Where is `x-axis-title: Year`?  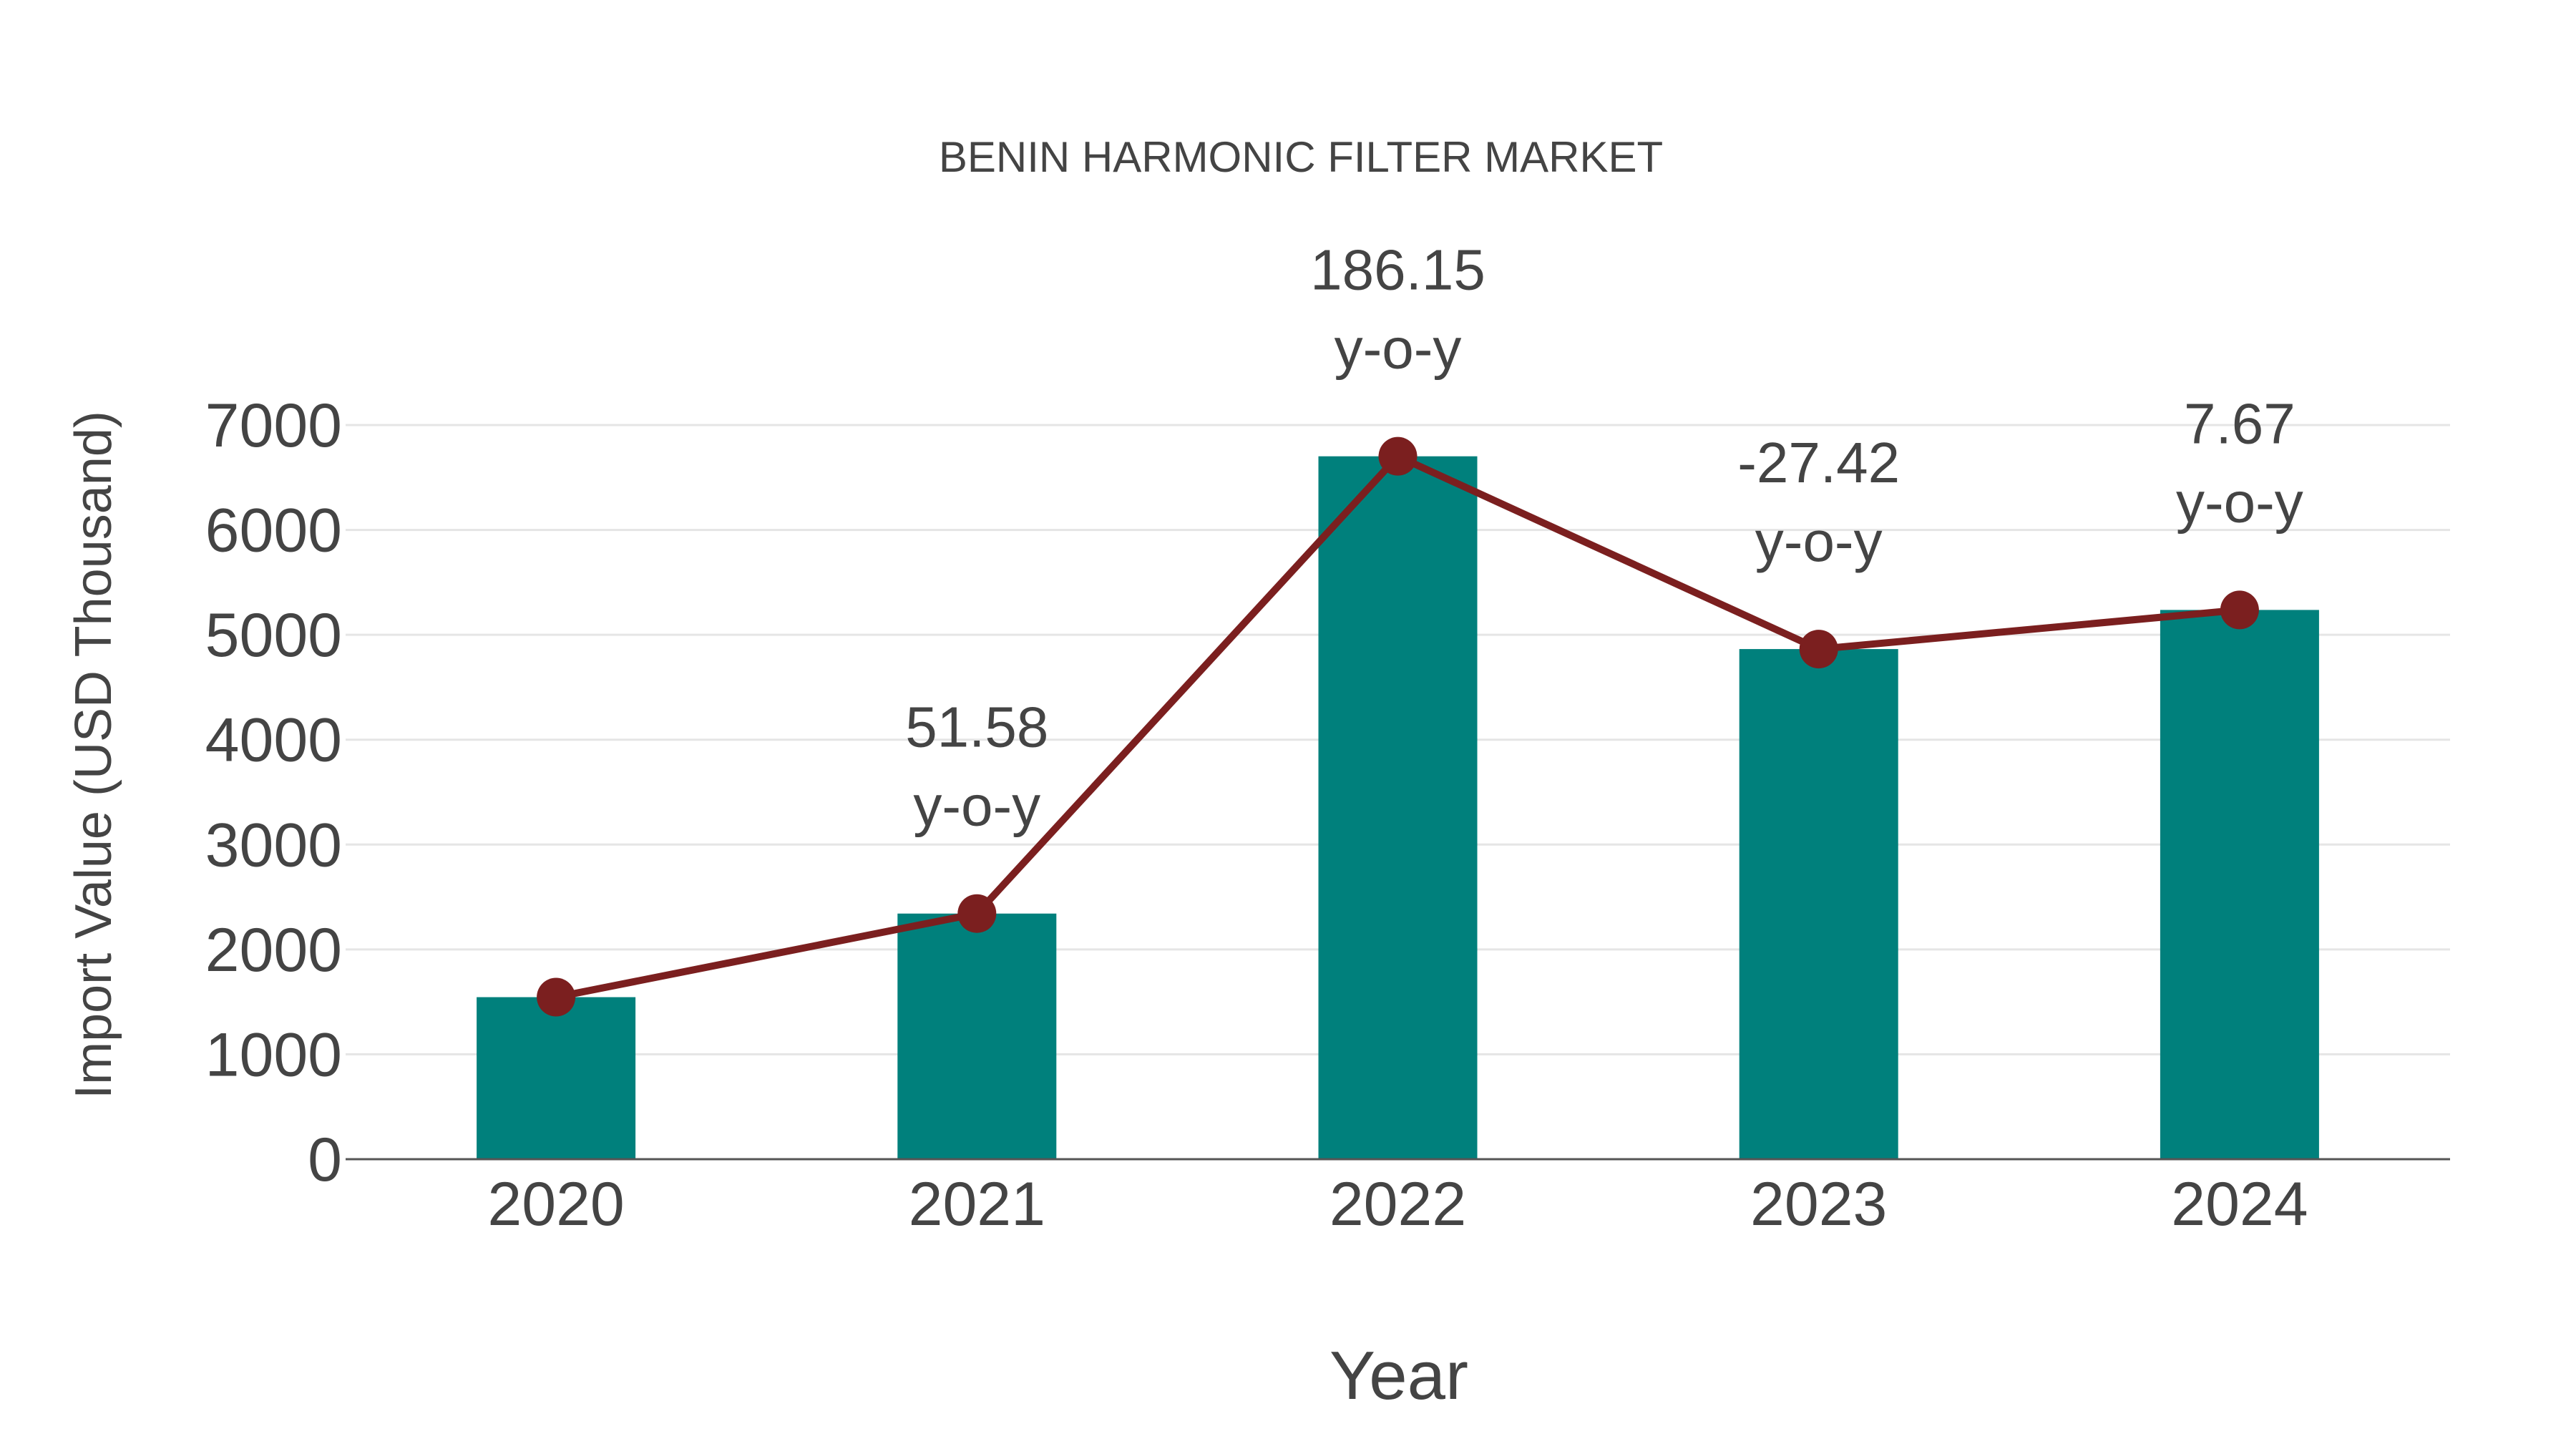 x-axis-title: Year is located at coordinates (1399, 1375).